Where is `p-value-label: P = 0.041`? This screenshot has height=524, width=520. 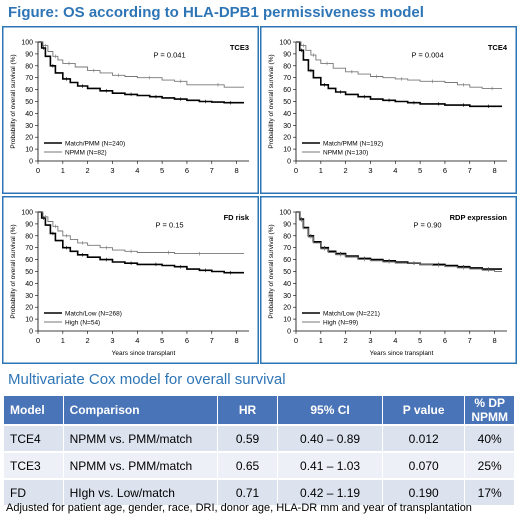
p-value-label: P = 0.041 is located at coordinates (169, 54).